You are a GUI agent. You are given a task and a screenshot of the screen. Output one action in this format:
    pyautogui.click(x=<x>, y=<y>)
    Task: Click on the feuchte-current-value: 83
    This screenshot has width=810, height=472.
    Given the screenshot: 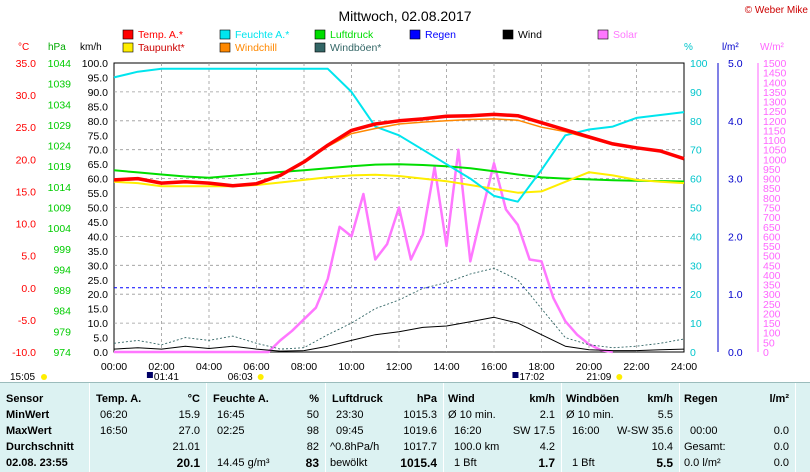 What is the action you would take?
    pyautogui.click(x=312, y=463)
    